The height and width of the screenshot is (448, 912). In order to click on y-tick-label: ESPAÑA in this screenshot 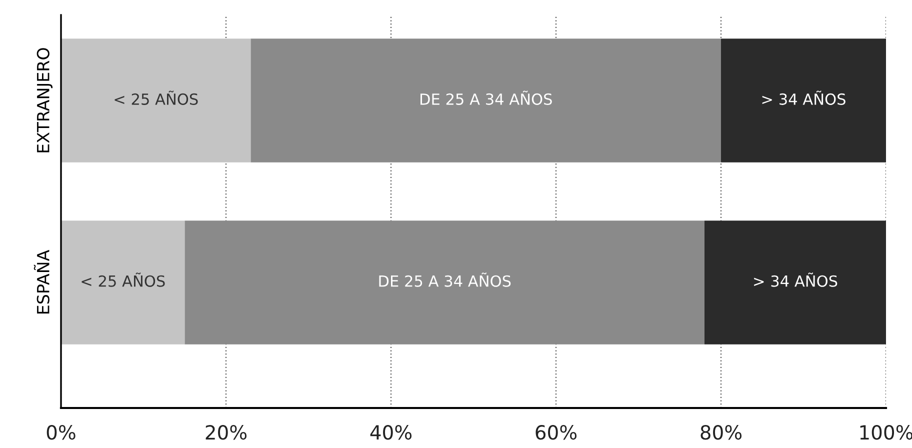, I will do `click(42, 282)`.